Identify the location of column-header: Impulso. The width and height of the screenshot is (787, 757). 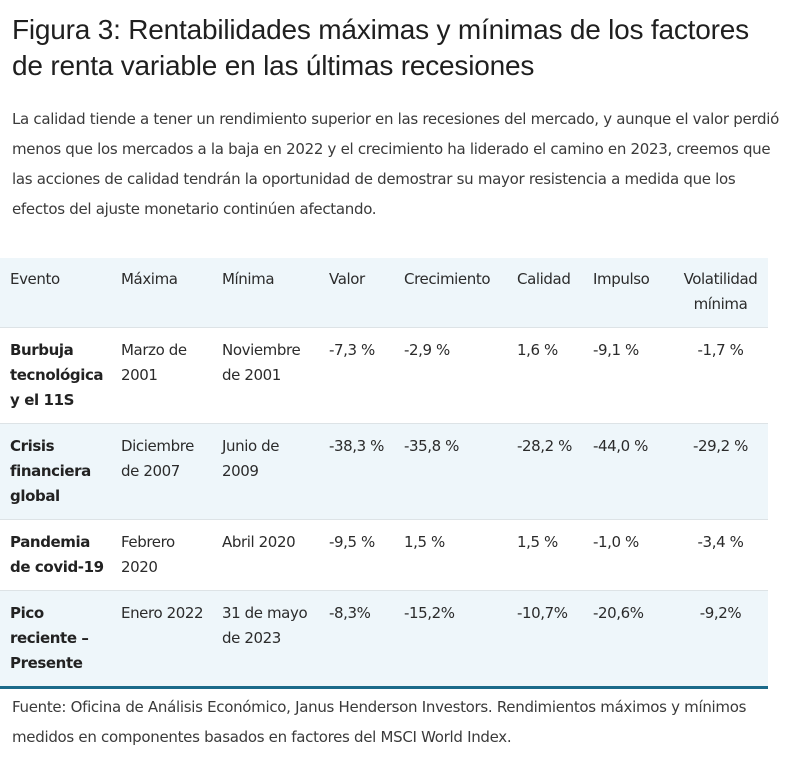
(621, 279).